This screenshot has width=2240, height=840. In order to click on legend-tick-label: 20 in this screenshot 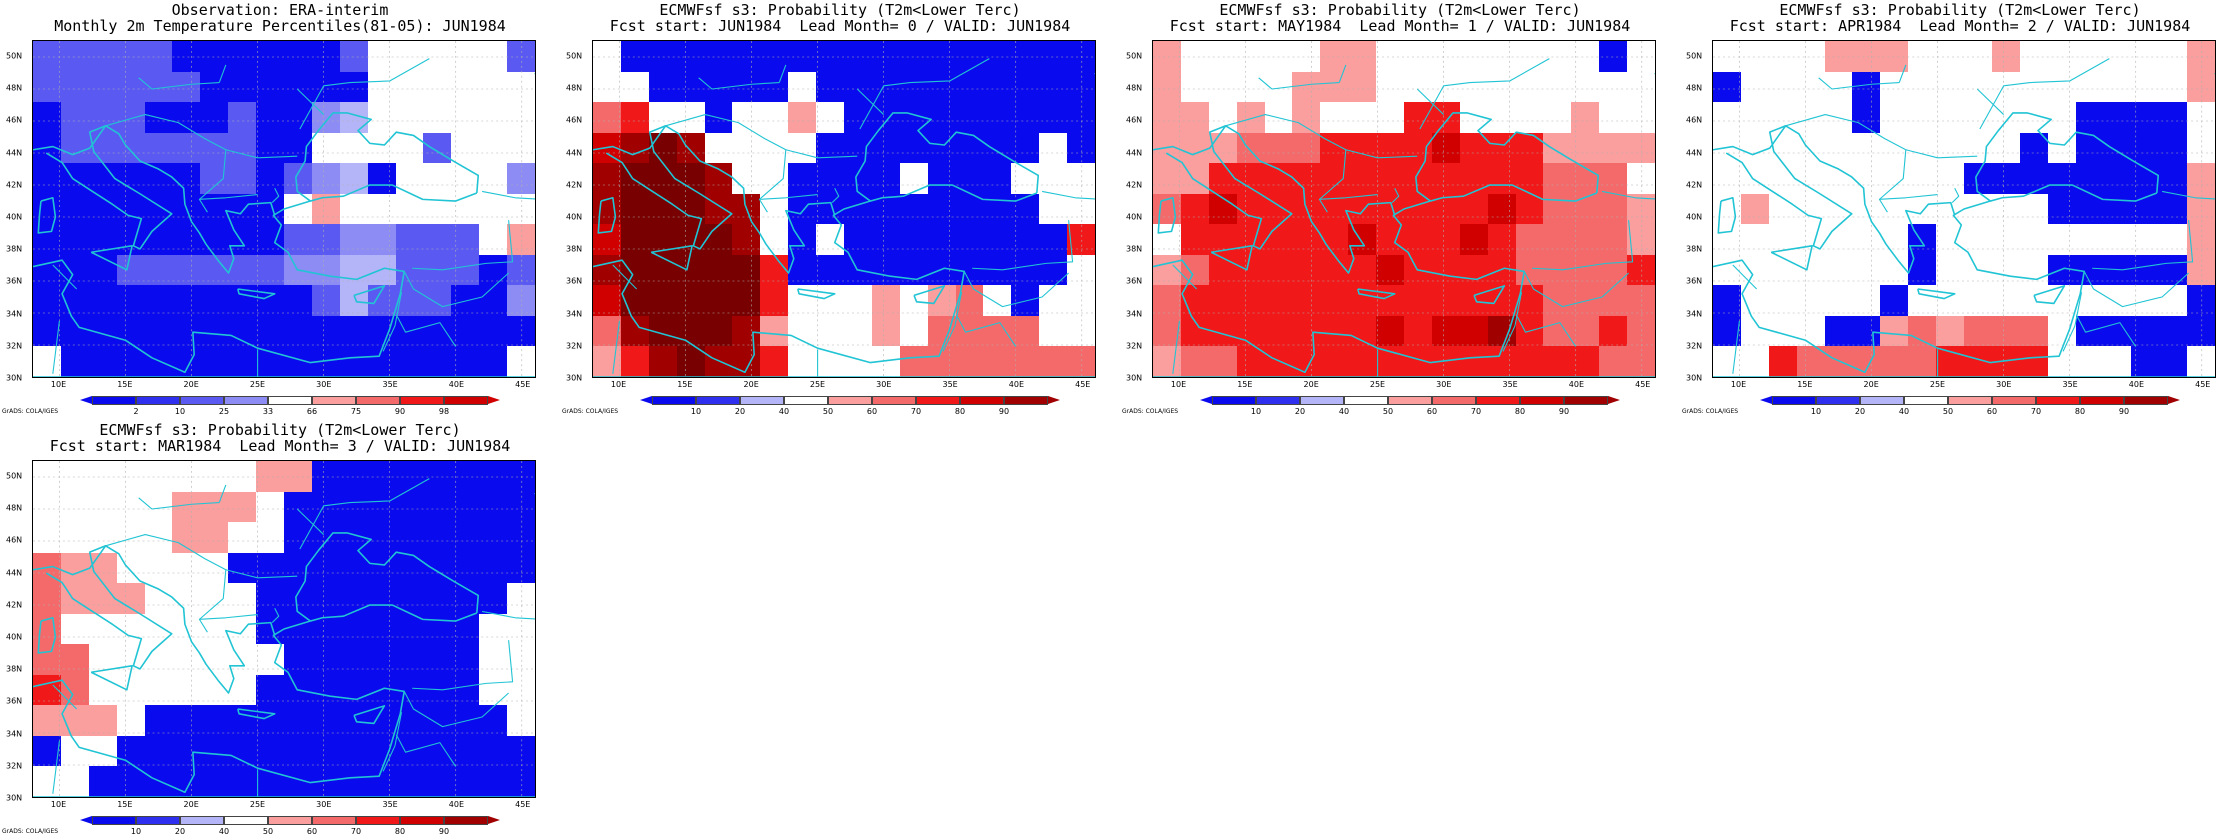, I will do `click(1300, 411)`.